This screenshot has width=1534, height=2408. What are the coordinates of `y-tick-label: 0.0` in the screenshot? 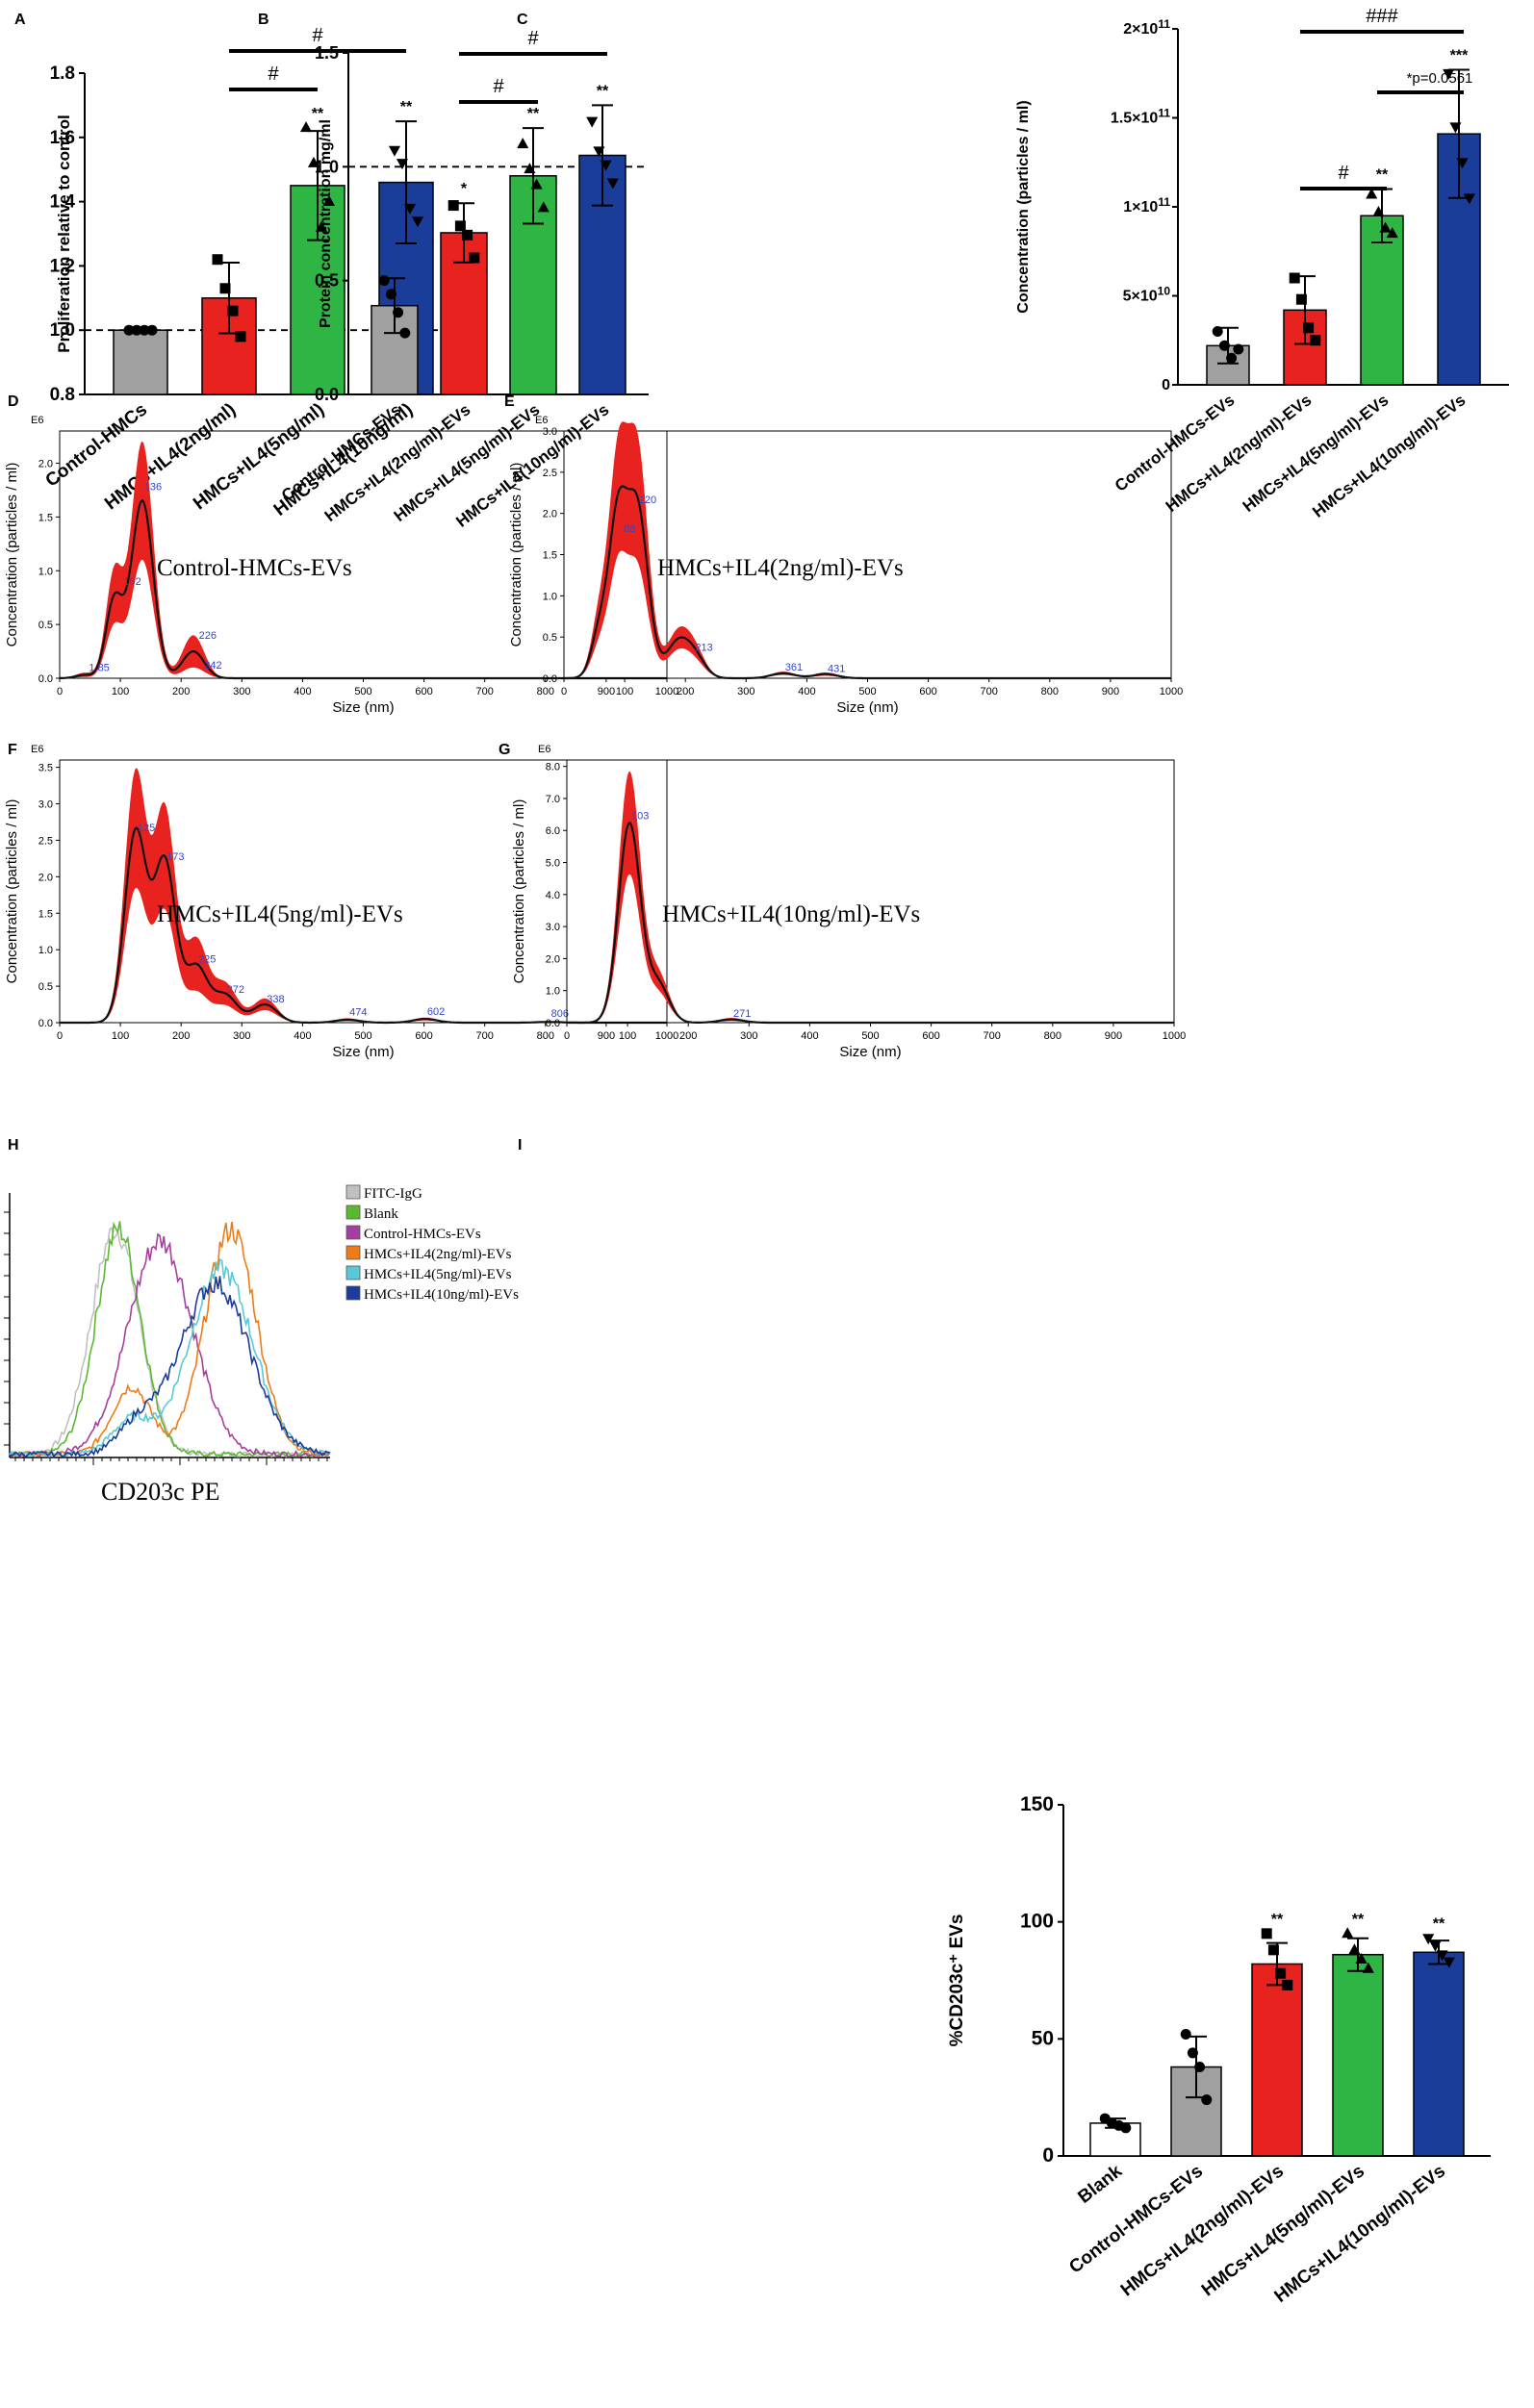 It's located at (550, 679).